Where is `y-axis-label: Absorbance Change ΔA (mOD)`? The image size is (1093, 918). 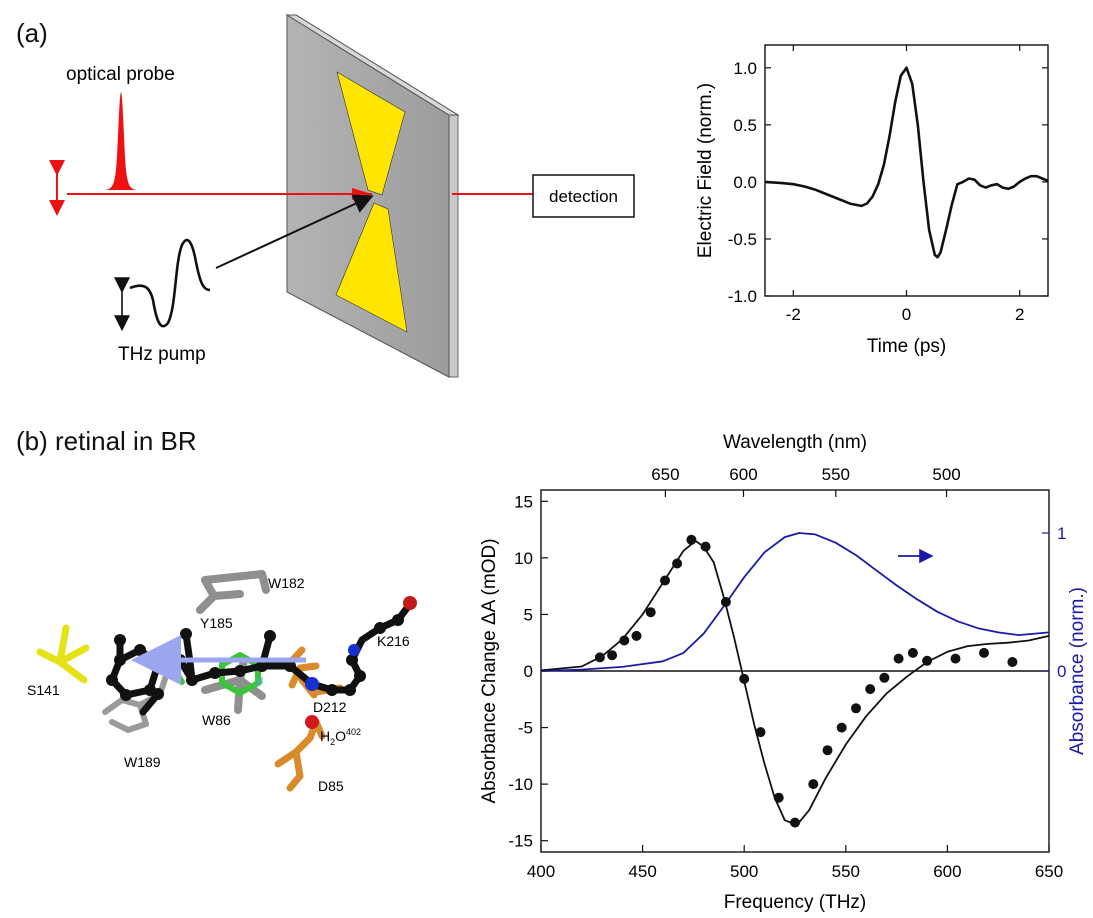 y-axis-label: Absorbance Change ΔA (mOD) is located at coordinates (489, 670).